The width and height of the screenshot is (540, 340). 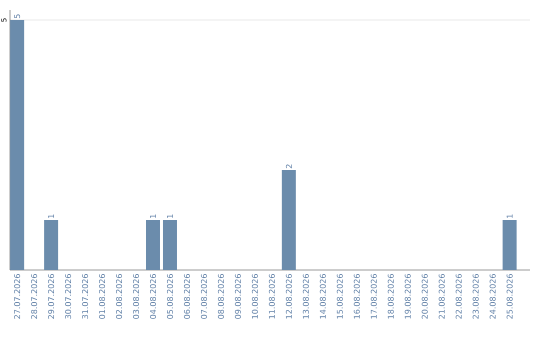 I want to click on x-tick-label: 12.08.2026, so click(x=289, y=296).